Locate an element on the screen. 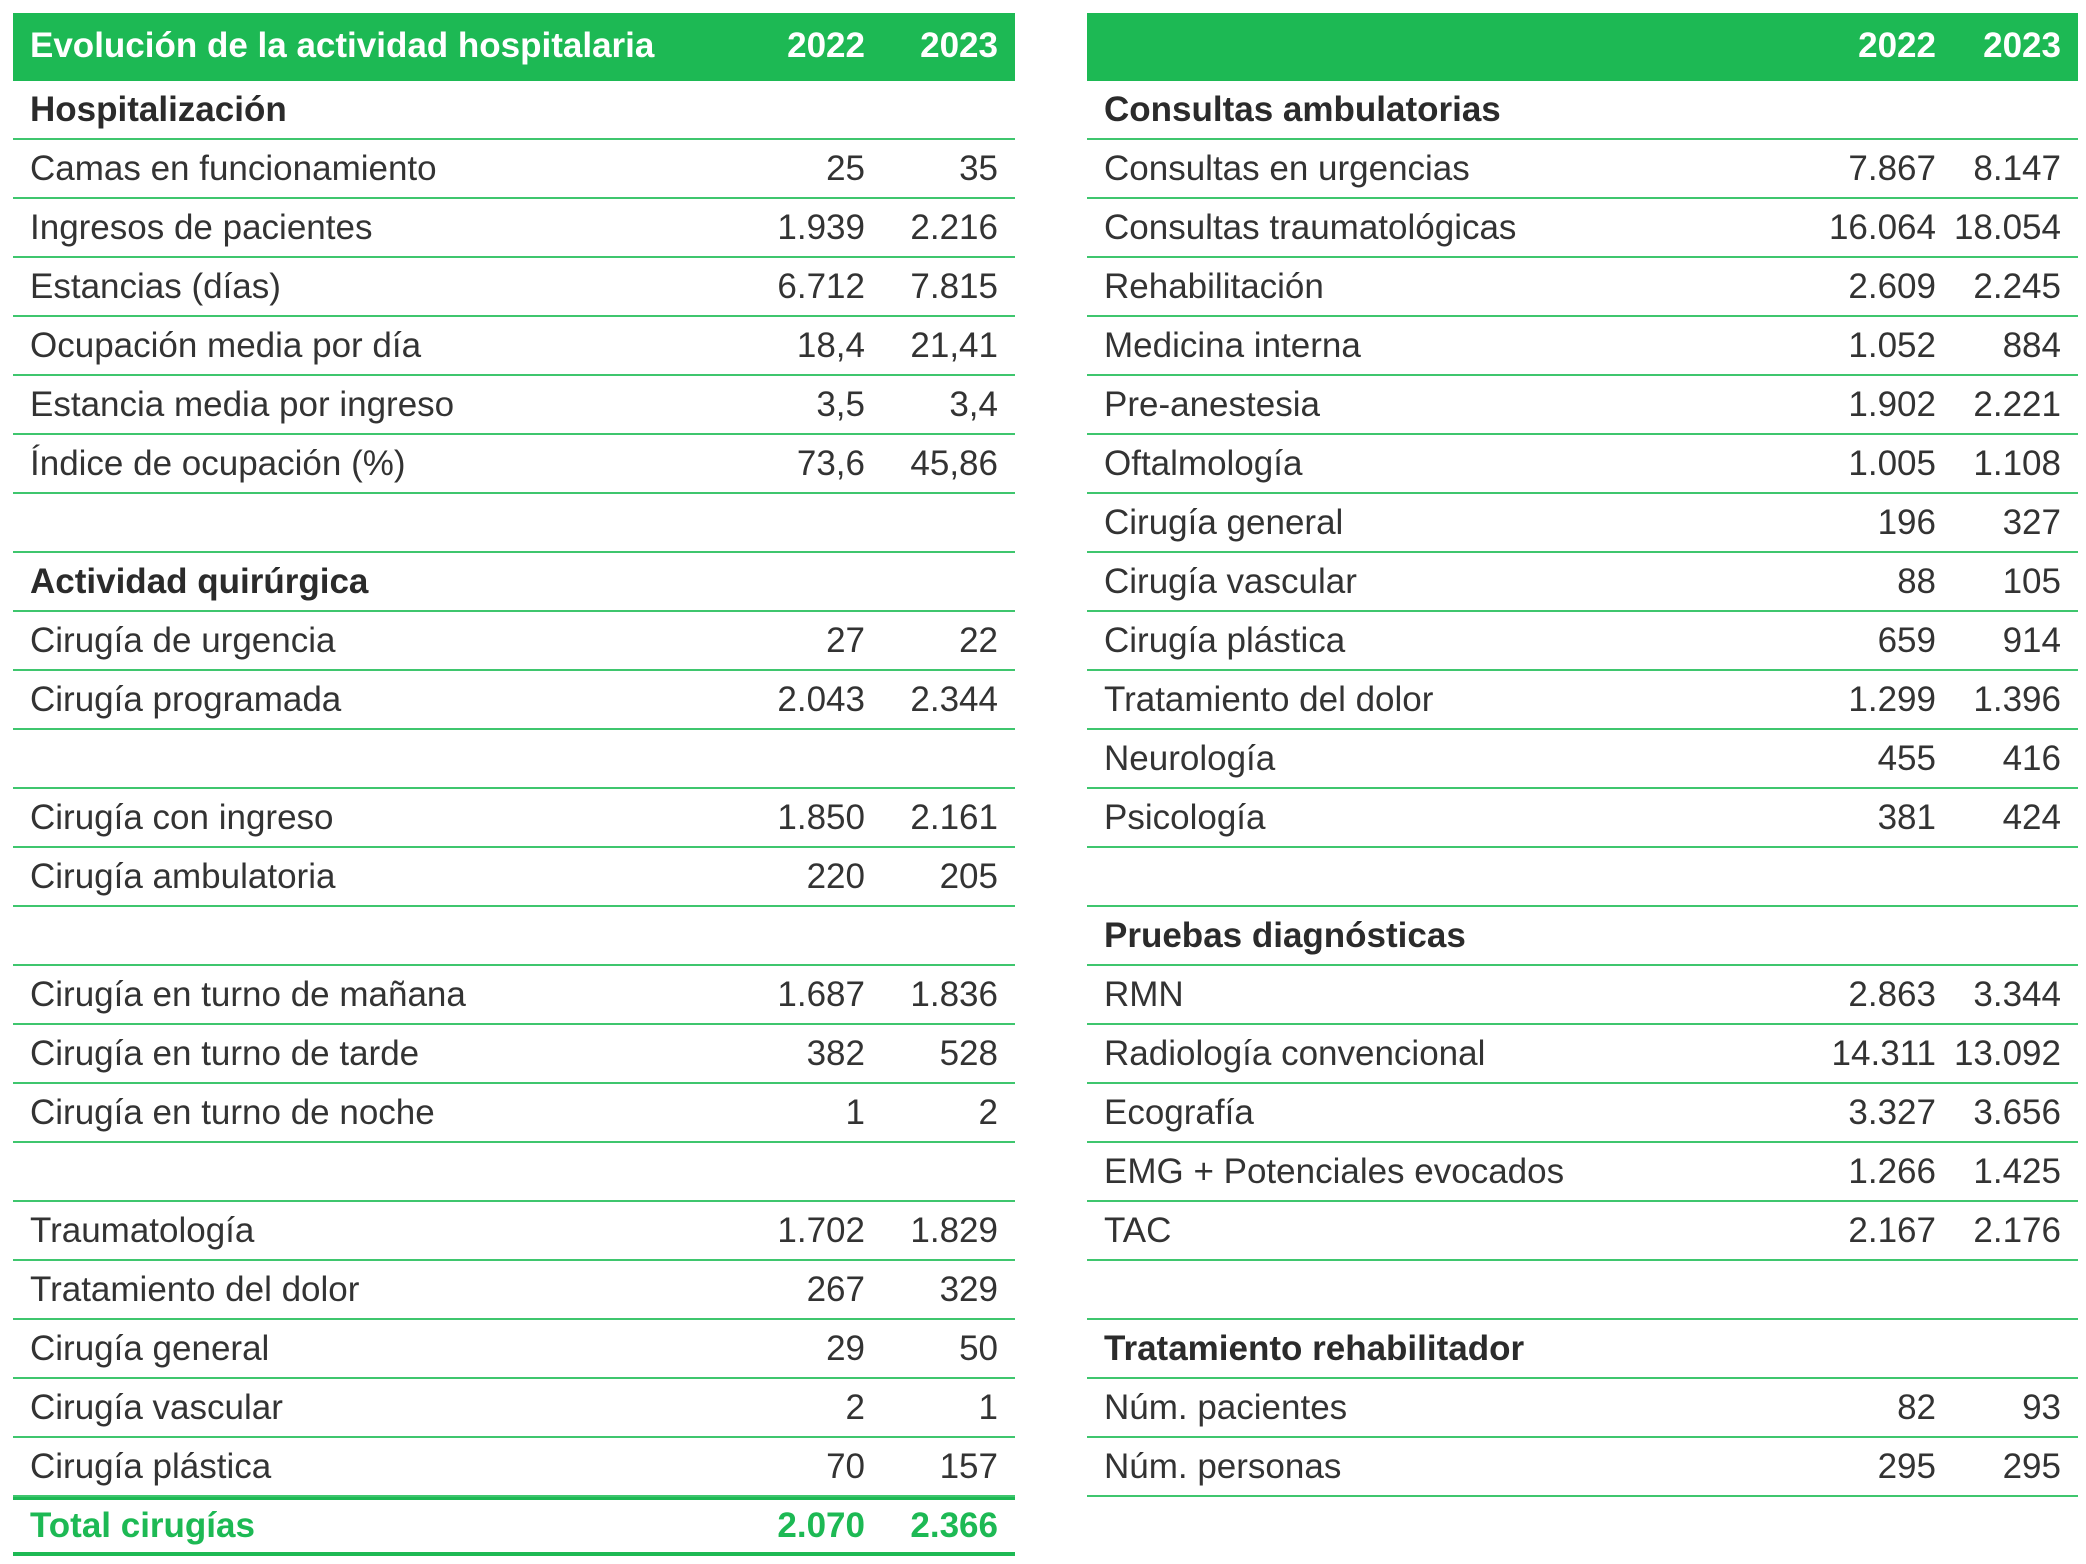 The width and height of the screenshot is (2086, 1564). section-header-row: Hospitalización is located at coordinates (514, 110).